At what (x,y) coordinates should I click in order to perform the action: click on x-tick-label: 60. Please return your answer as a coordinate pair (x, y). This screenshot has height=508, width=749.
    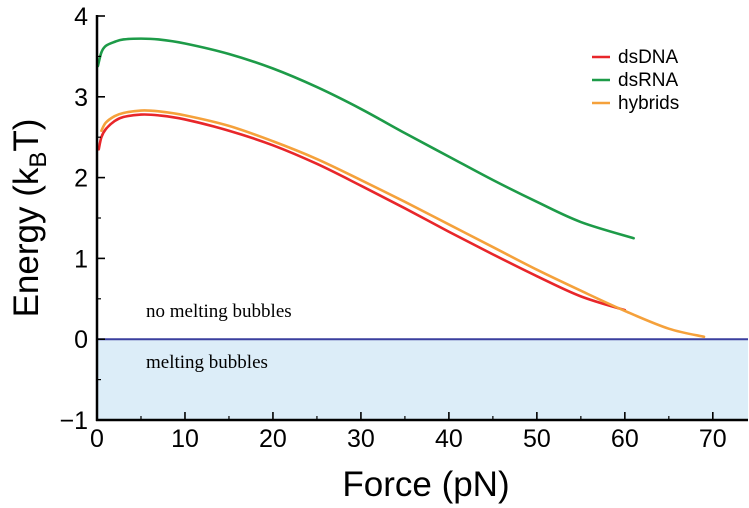
    Looking at the image, I should click on (625, 439).